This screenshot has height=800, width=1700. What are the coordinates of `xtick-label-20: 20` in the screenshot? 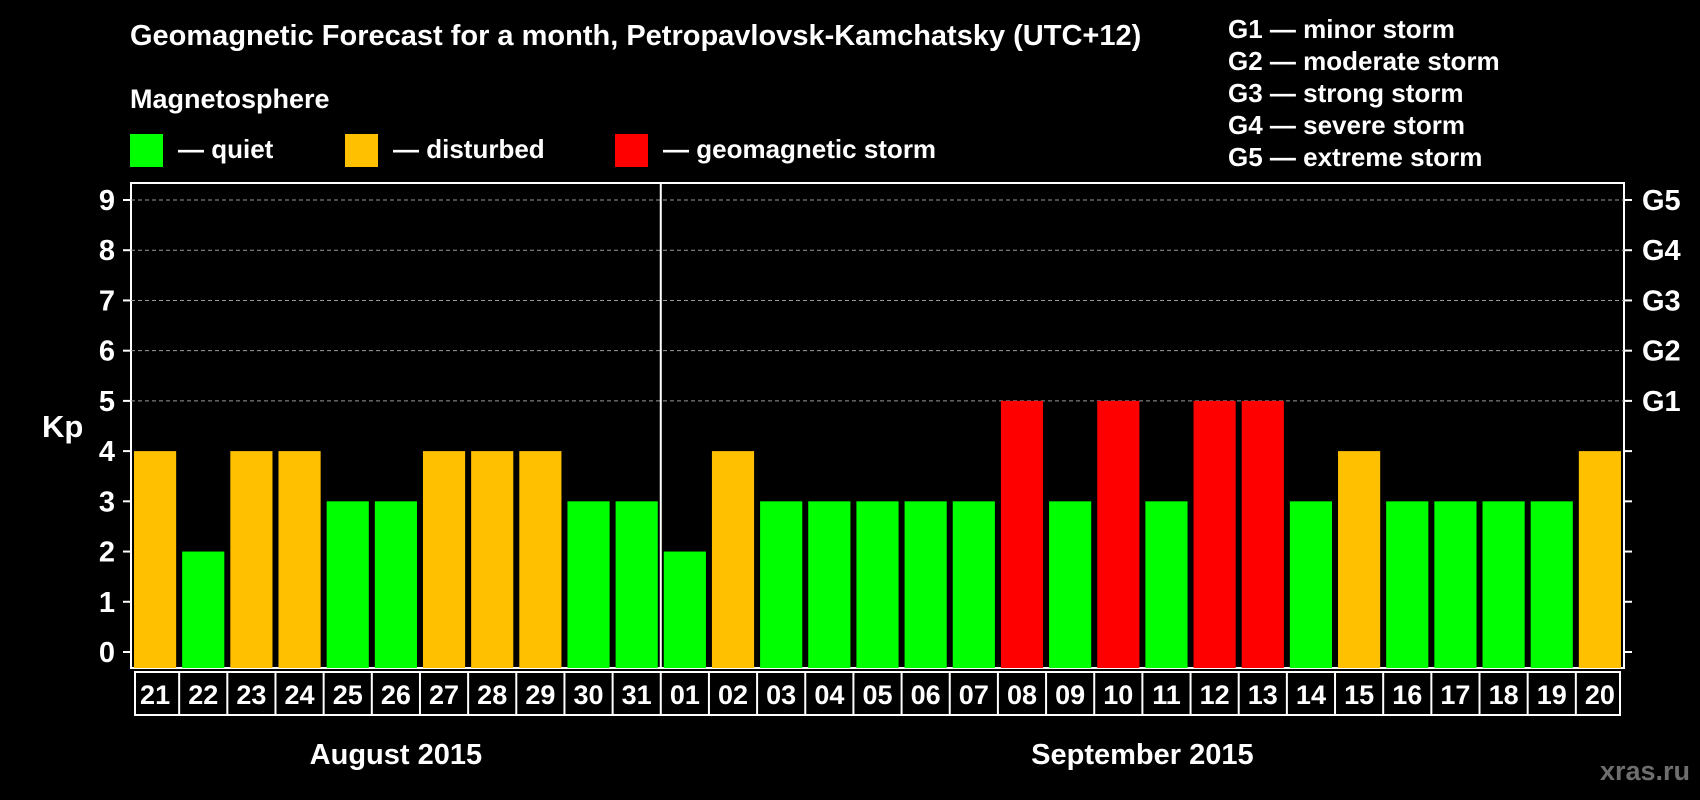 It's located at (1600, 695).